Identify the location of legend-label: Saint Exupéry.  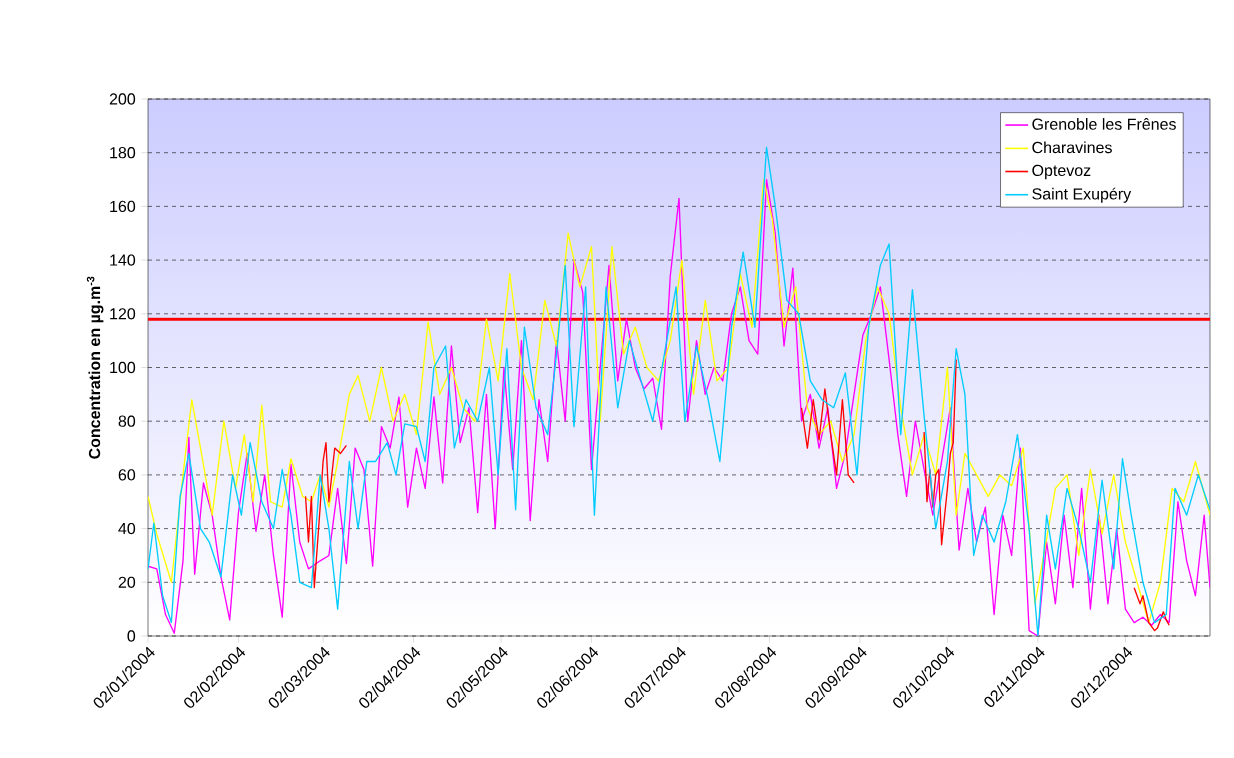
(1082, 195).